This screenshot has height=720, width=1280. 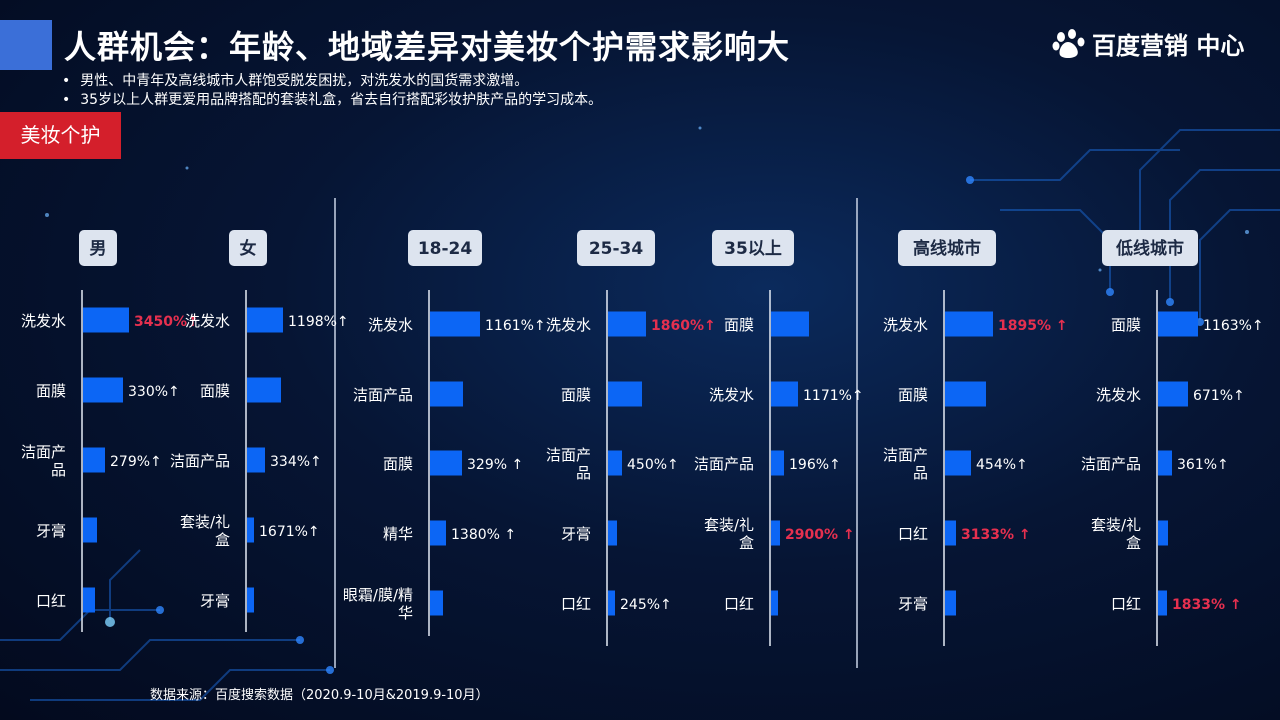 What do you see at coordinates (1207, 605) in the screenshot?
I see `data-label: 1833% ↑` at bounding box center [1207, 605].